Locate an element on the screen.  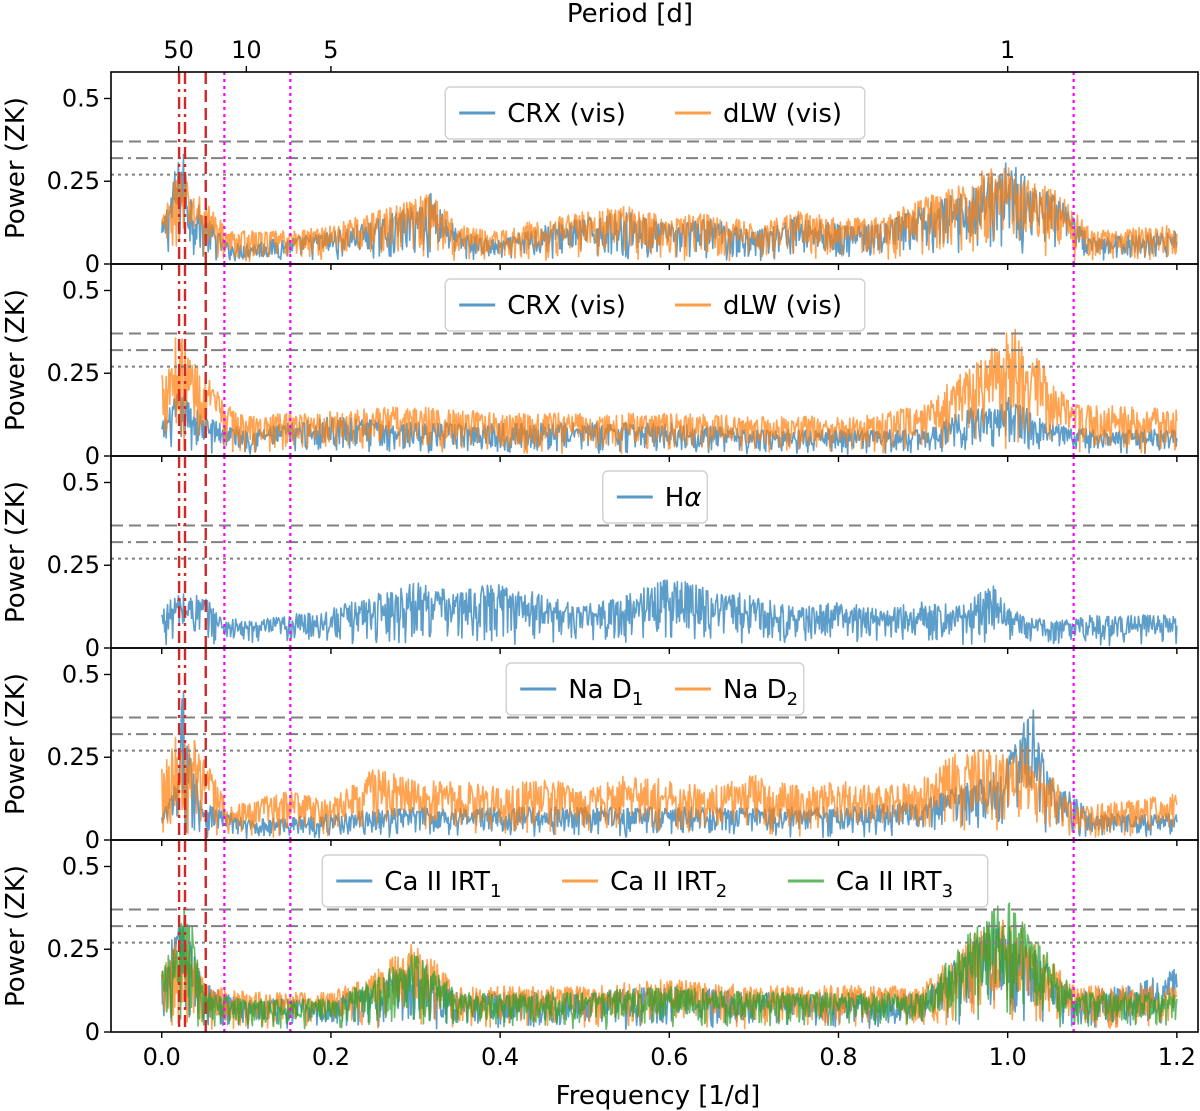
legend-label: Ca II IRT1 is located at coordinates (442, 884).